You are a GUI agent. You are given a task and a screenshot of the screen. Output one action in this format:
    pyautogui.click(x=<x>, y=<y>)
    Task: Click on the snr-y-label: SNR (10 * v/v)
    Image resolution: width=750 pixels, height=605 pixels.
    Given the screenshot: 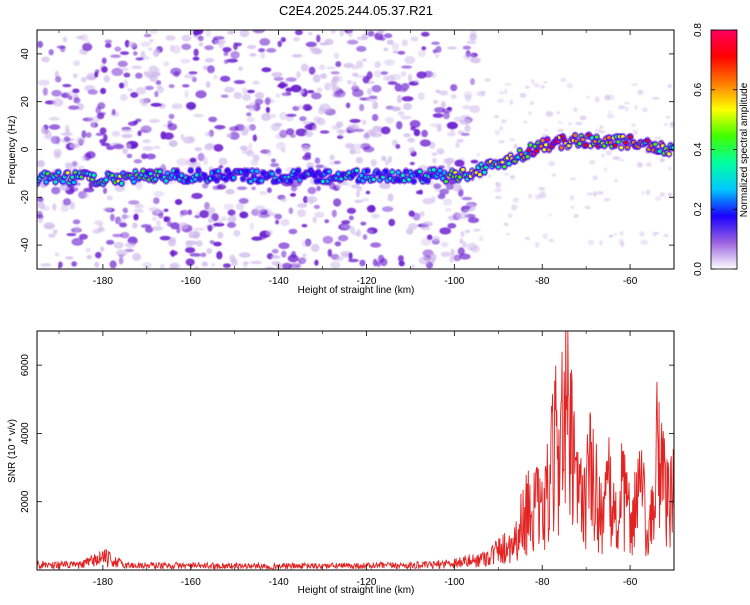 What is the action you would take?
    pyautogui.click(x=12, y=451)
    